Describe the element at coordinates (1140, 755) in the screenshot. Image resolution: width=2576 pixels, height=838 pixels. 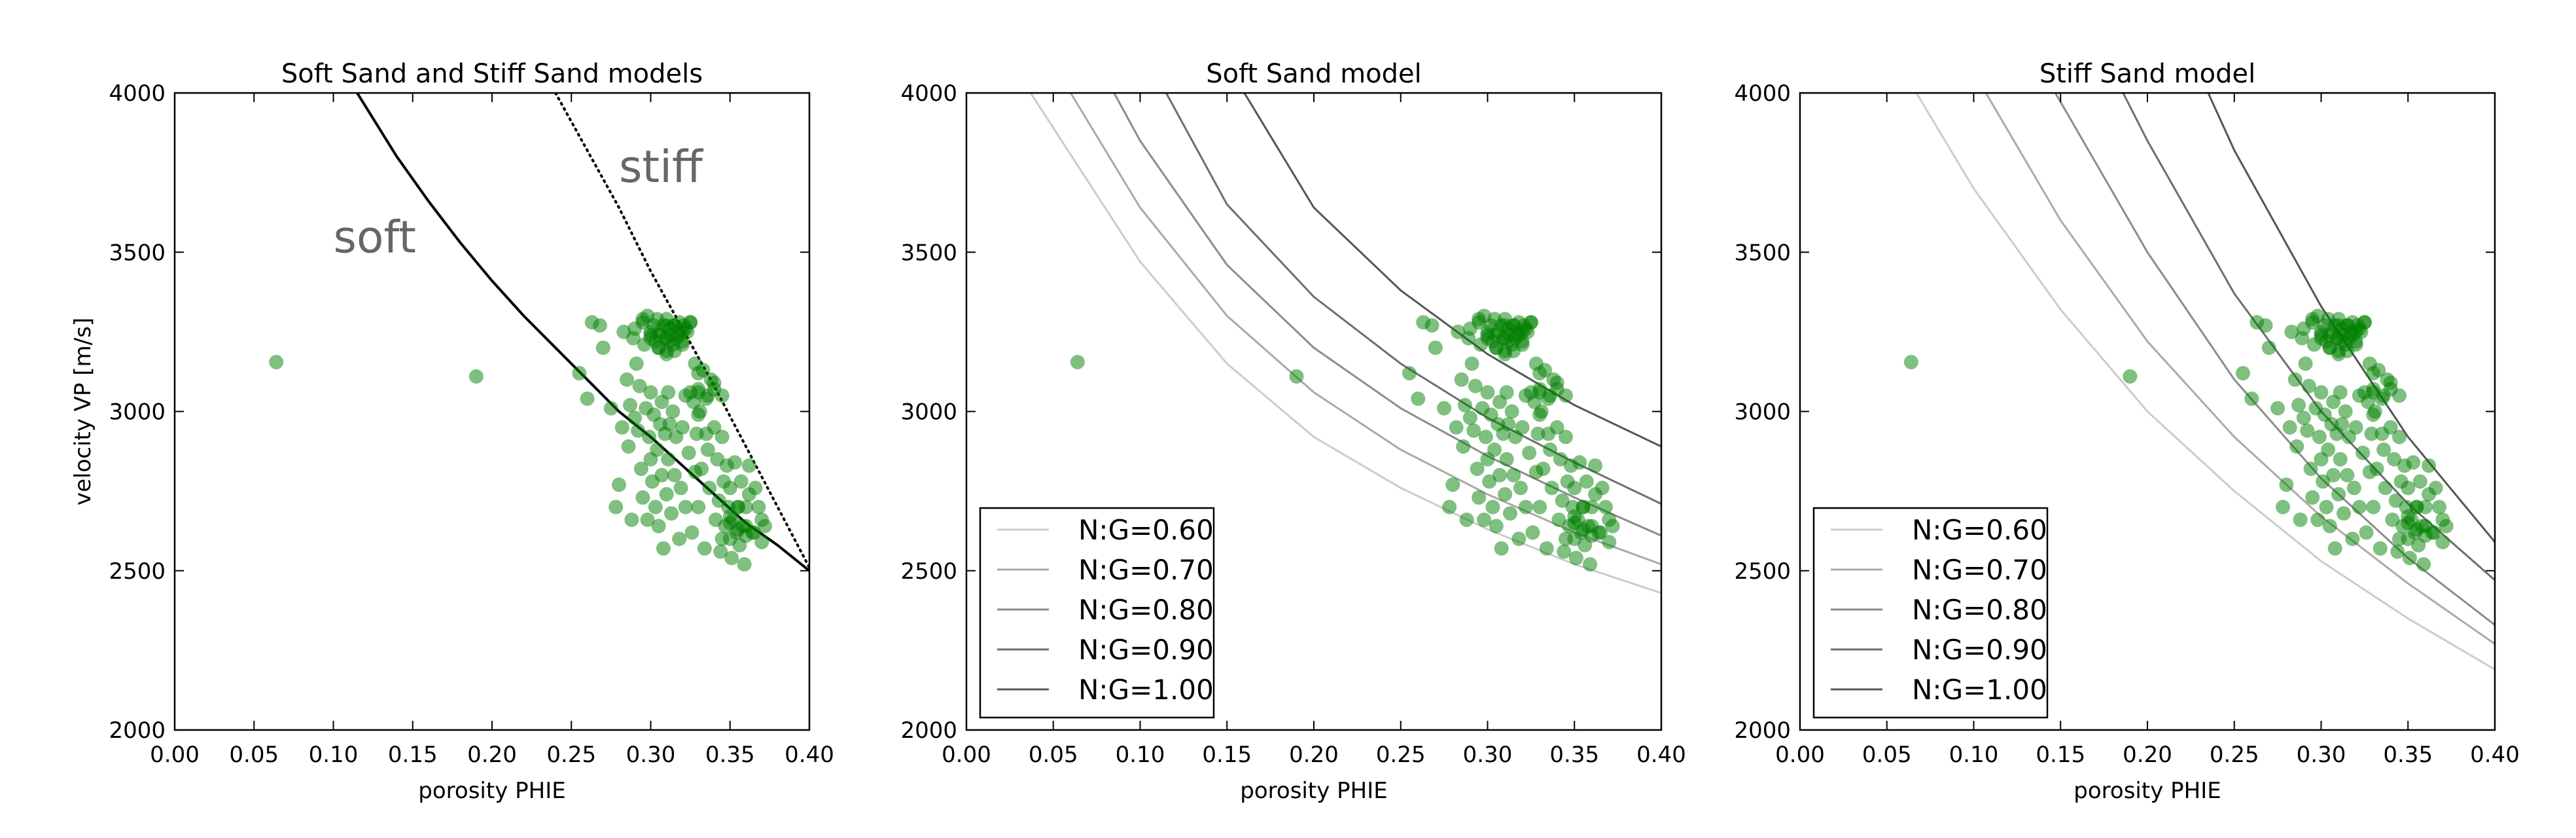
I see `x-tick-label: 0.10` at that location.